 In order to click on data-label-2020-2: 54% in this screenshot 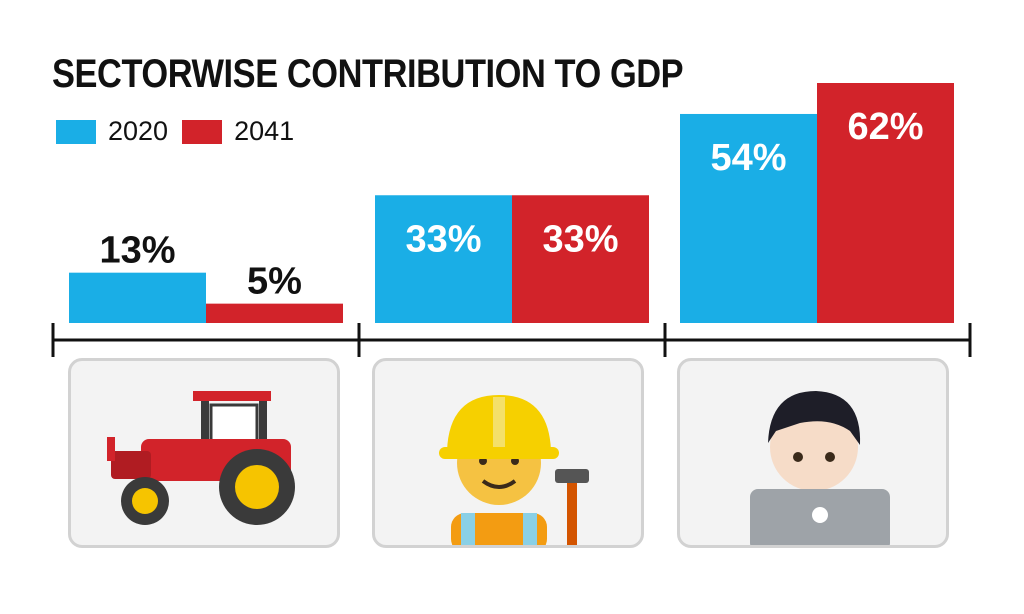, I will do `click(748, 158)`.